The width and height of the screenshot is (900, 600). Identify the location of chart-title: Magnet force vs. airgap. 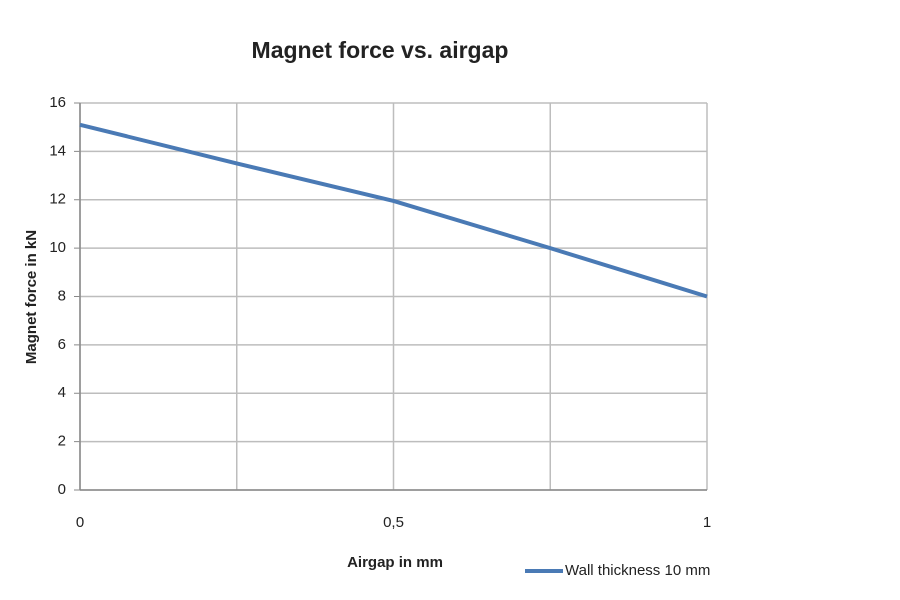
(380, 50).